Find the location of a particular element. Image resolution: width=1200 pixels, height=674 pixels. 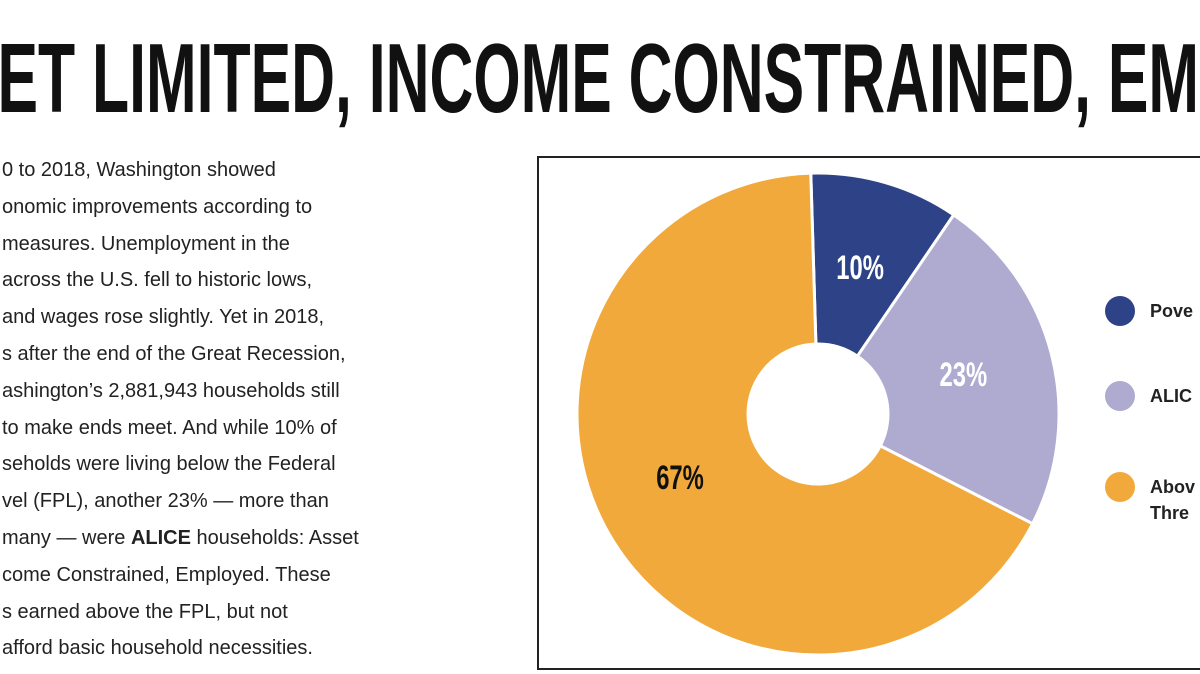

text-run: afford basic household necessities. is located at coordinates (157, 648).